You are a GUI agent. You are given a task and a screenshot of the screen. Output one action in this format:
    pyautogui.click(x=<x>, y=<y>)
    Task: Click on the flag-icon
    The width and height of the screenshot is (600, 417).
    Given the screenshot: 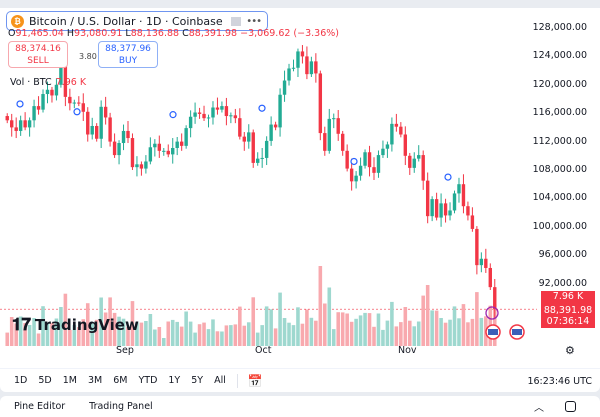 What is the action you would take?
    pyautogui.click(x=236, y=21)
    